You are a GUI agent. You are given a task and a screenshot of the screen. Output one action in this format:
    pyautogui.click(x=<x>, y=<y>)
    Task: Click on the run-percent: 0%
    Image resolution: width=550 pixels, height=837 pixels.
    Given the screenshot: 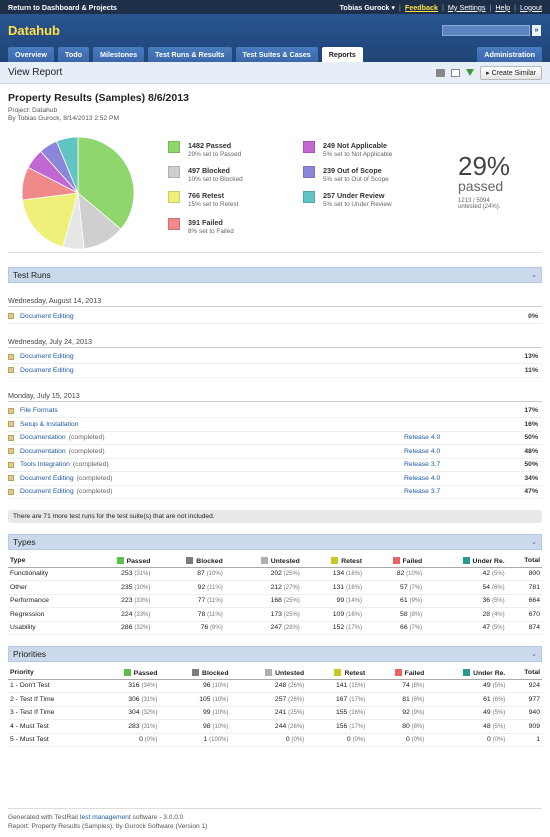 What is the action you would take?
    pyautogui.click(x=533, y=316)
    